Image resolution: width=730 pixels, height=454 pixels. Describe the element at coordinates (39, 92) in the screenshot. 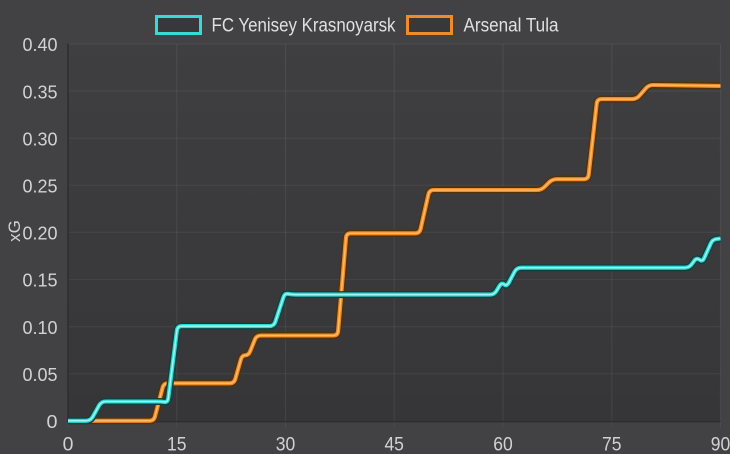

I see `svg-text: 0.35` at that location.